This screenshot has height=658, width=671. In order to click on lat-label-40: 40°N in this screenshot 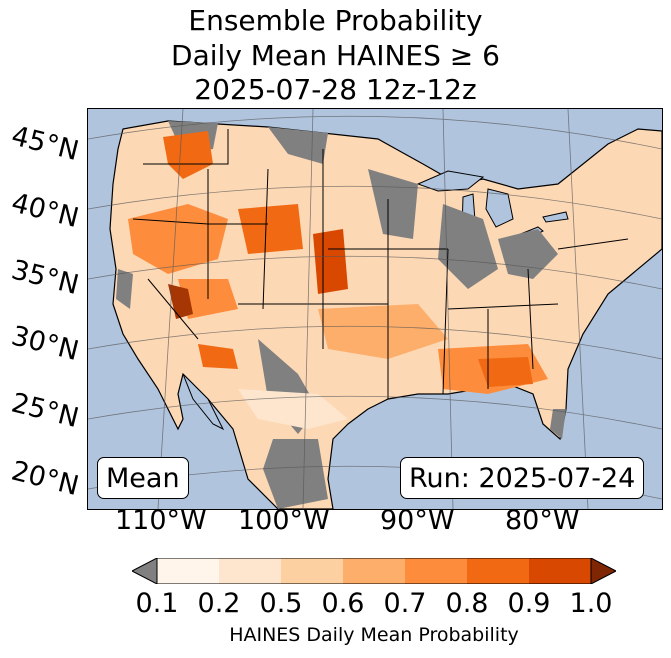, I will do `click(45, 211)`.